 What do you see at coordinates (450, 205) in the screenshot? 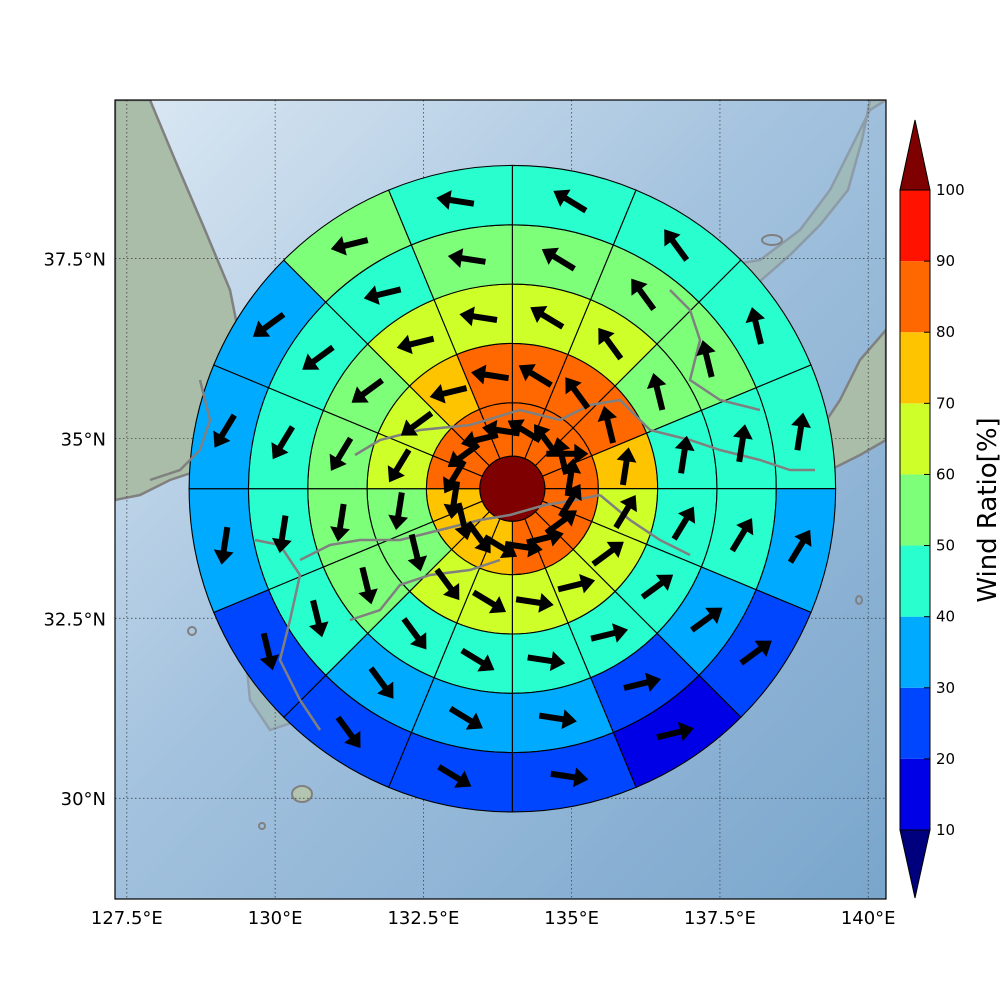
I see `ring-sector-cell` at bounding box center [450, 205].